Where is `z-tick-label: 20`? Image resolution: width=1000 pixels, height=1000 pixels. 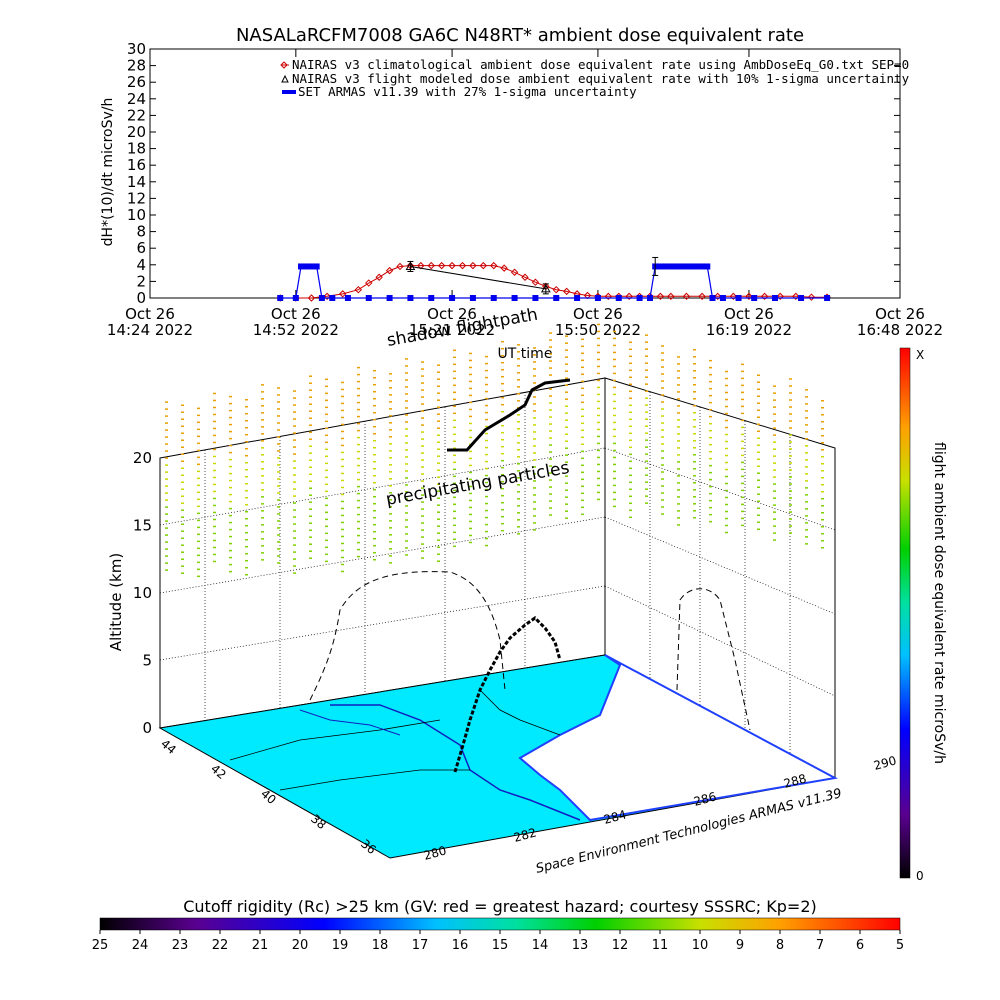 z-tick-label: 20 is located at coordinates (142, 458).